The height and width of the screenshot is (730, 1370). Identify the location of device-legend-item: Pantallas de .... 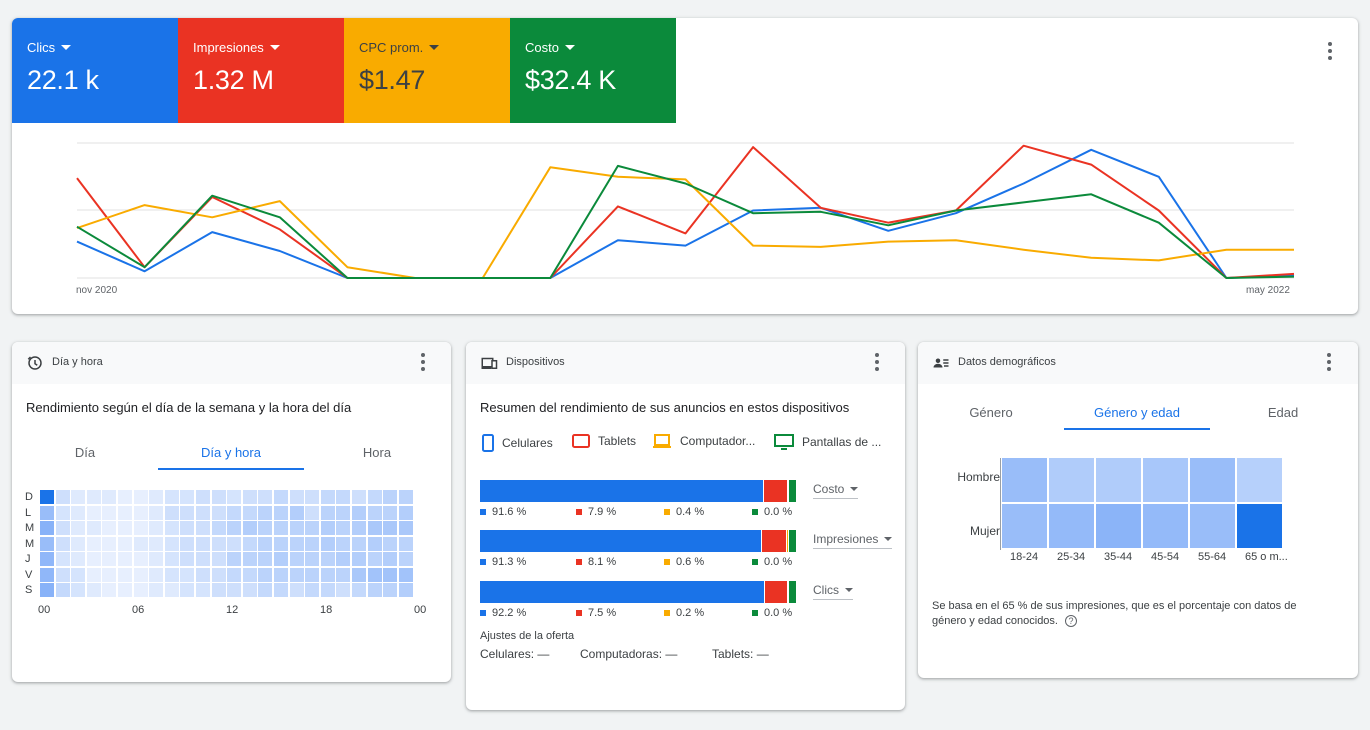
(827, 442).